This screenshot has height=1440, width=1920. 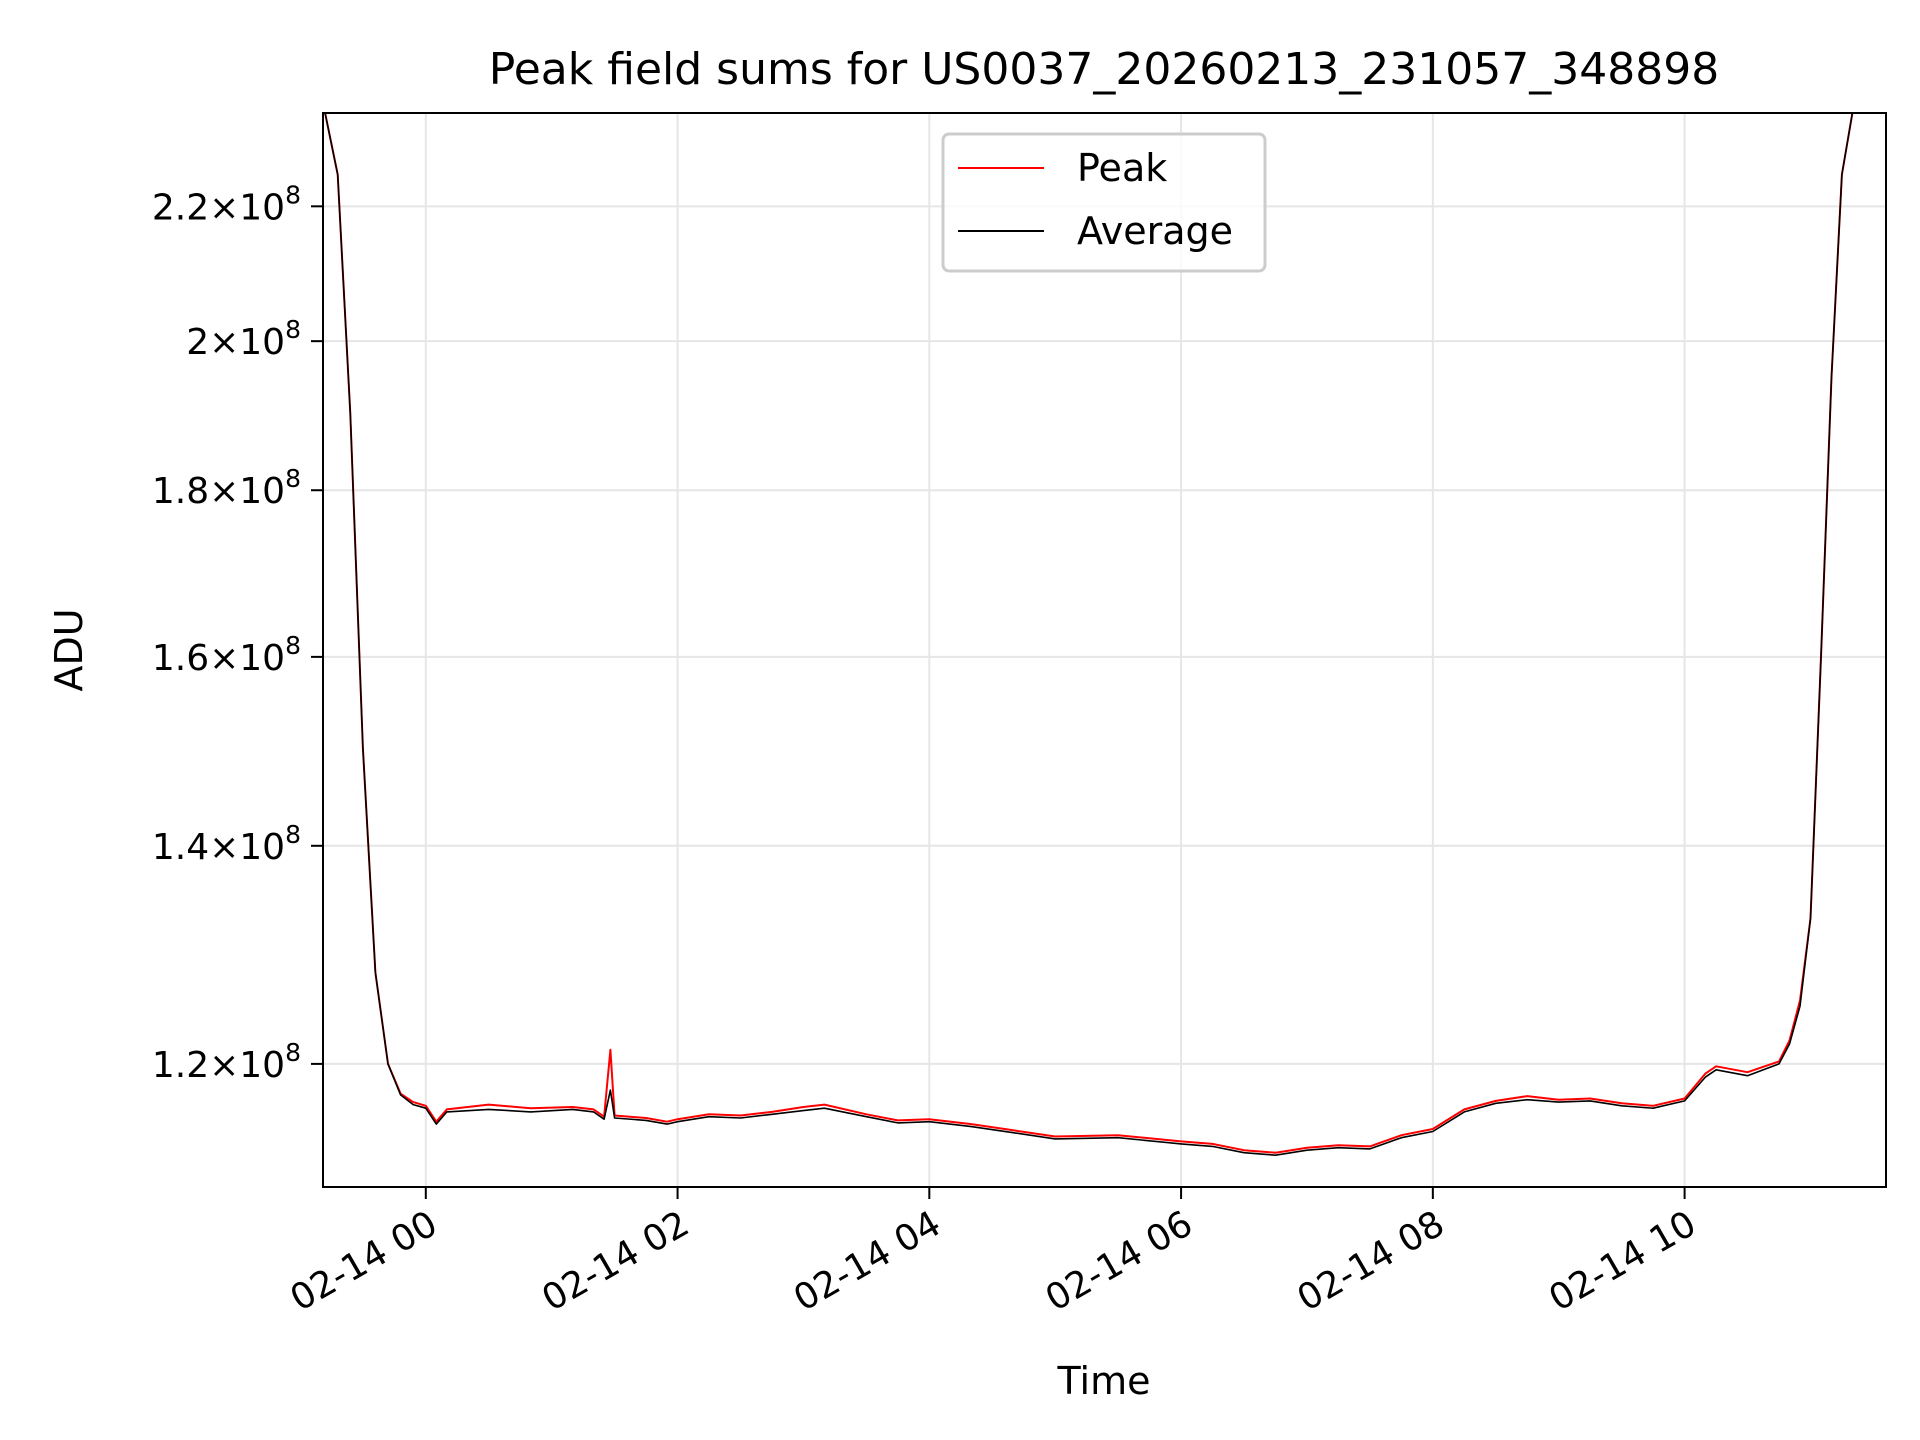 I want to click on y-axis: 1.2×108 1.4×108 1.6×108 1.8×108 2×108 2.2×108, so click(x=237, y=633).